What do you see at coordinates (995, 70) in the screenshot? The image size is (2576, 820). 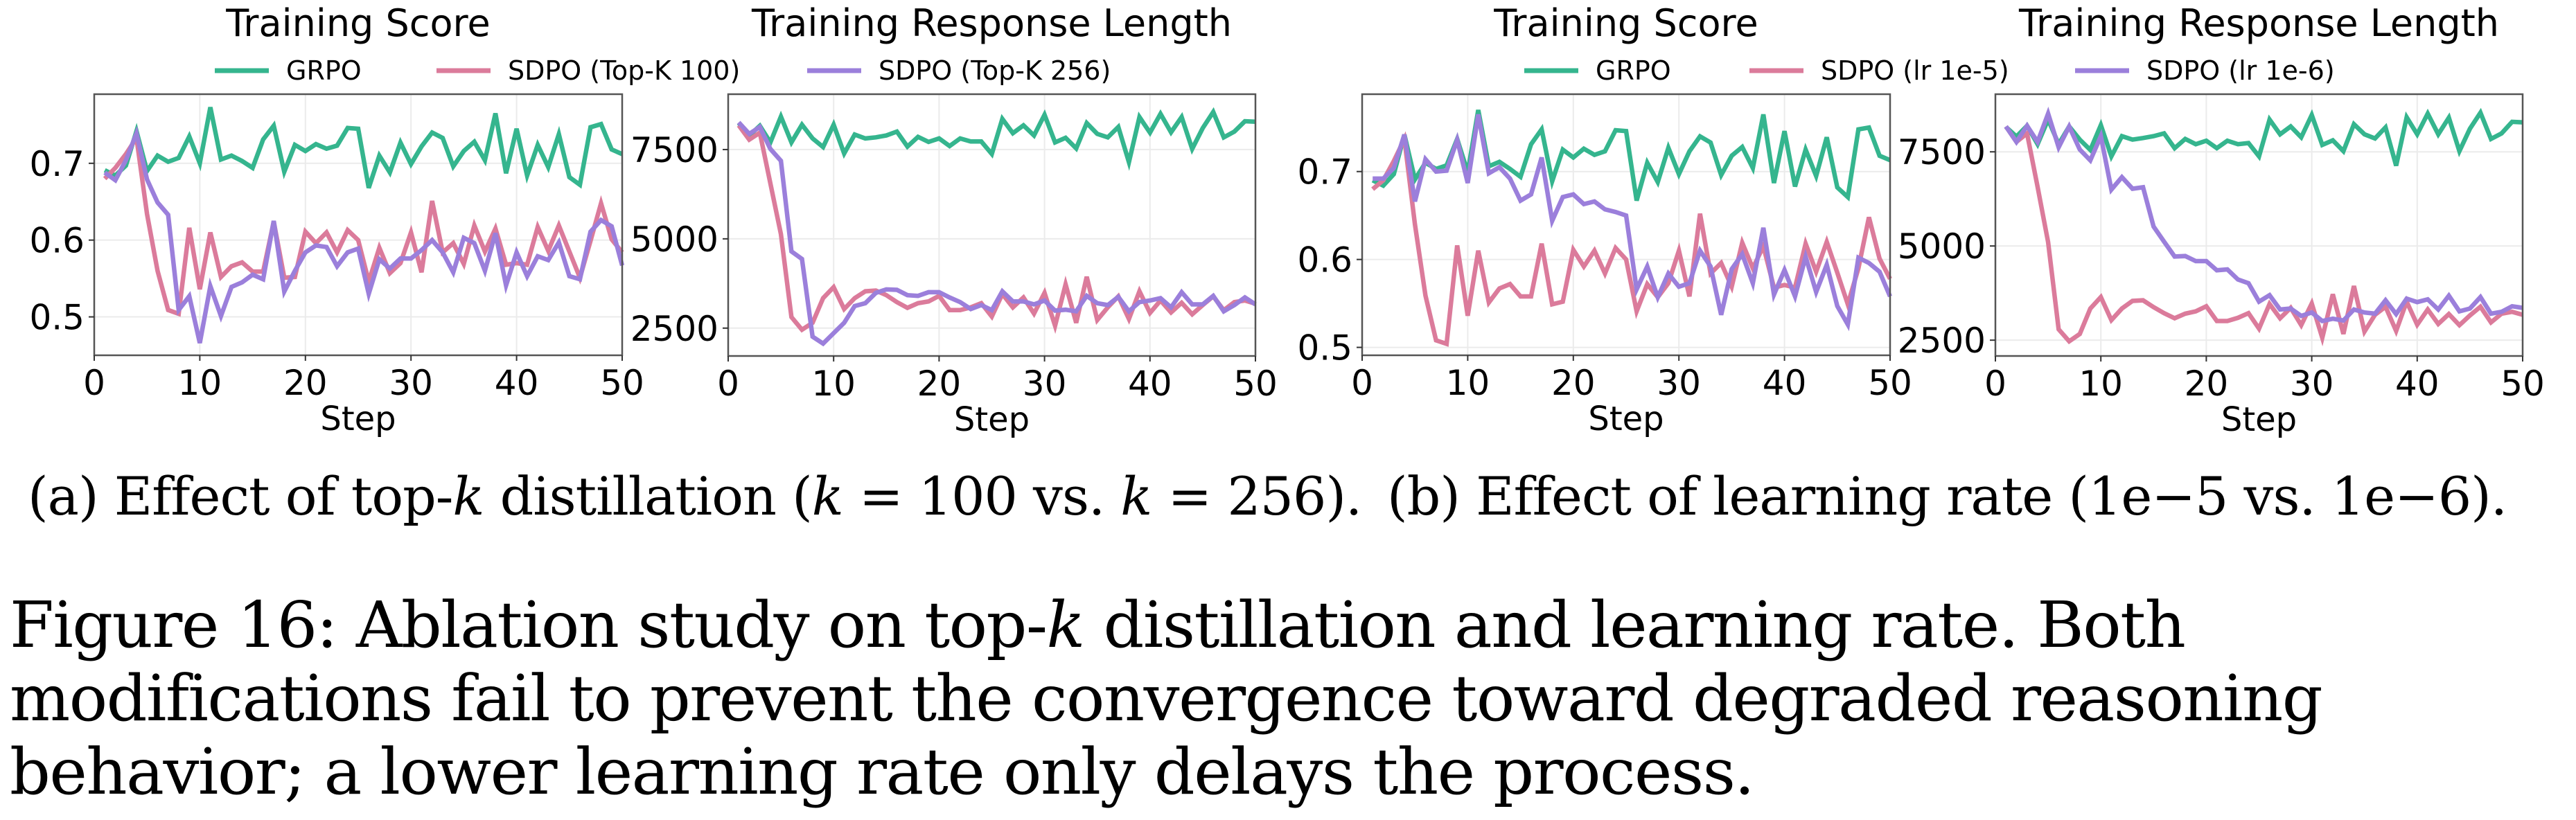 I see `legend-label: SDPO (Top-K 256)` at bounding box center [995, 70].